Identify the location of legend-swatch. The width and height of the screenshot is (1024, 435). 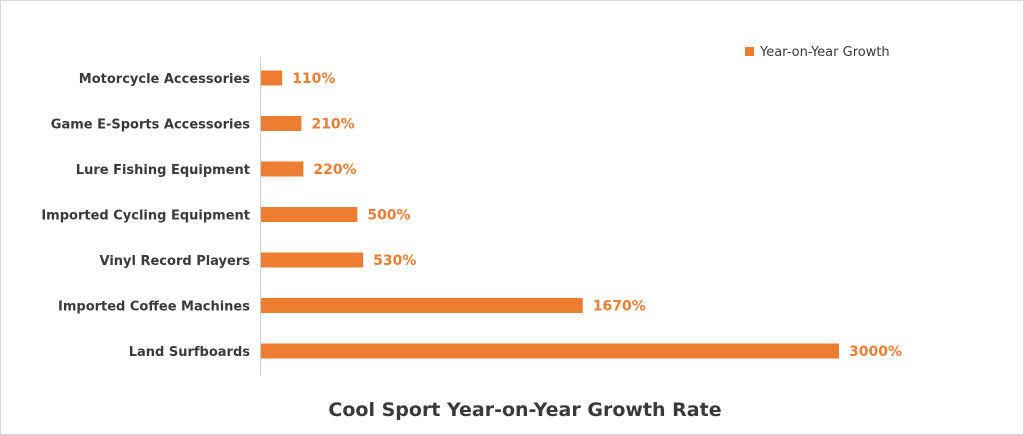
(749, 51).